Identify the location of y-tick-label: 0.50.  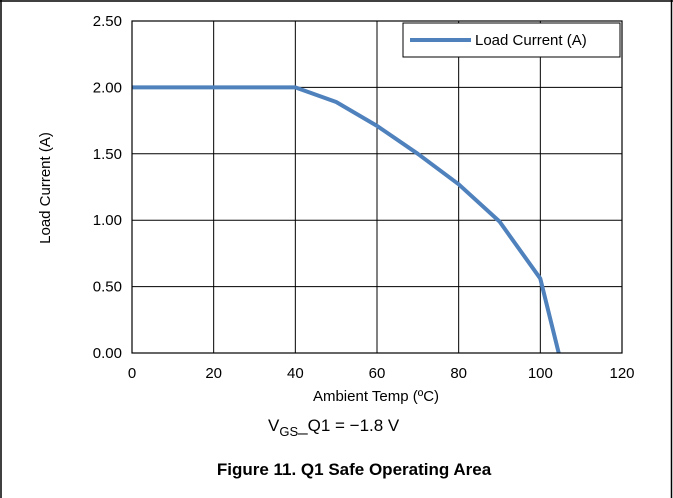
(107, 287).